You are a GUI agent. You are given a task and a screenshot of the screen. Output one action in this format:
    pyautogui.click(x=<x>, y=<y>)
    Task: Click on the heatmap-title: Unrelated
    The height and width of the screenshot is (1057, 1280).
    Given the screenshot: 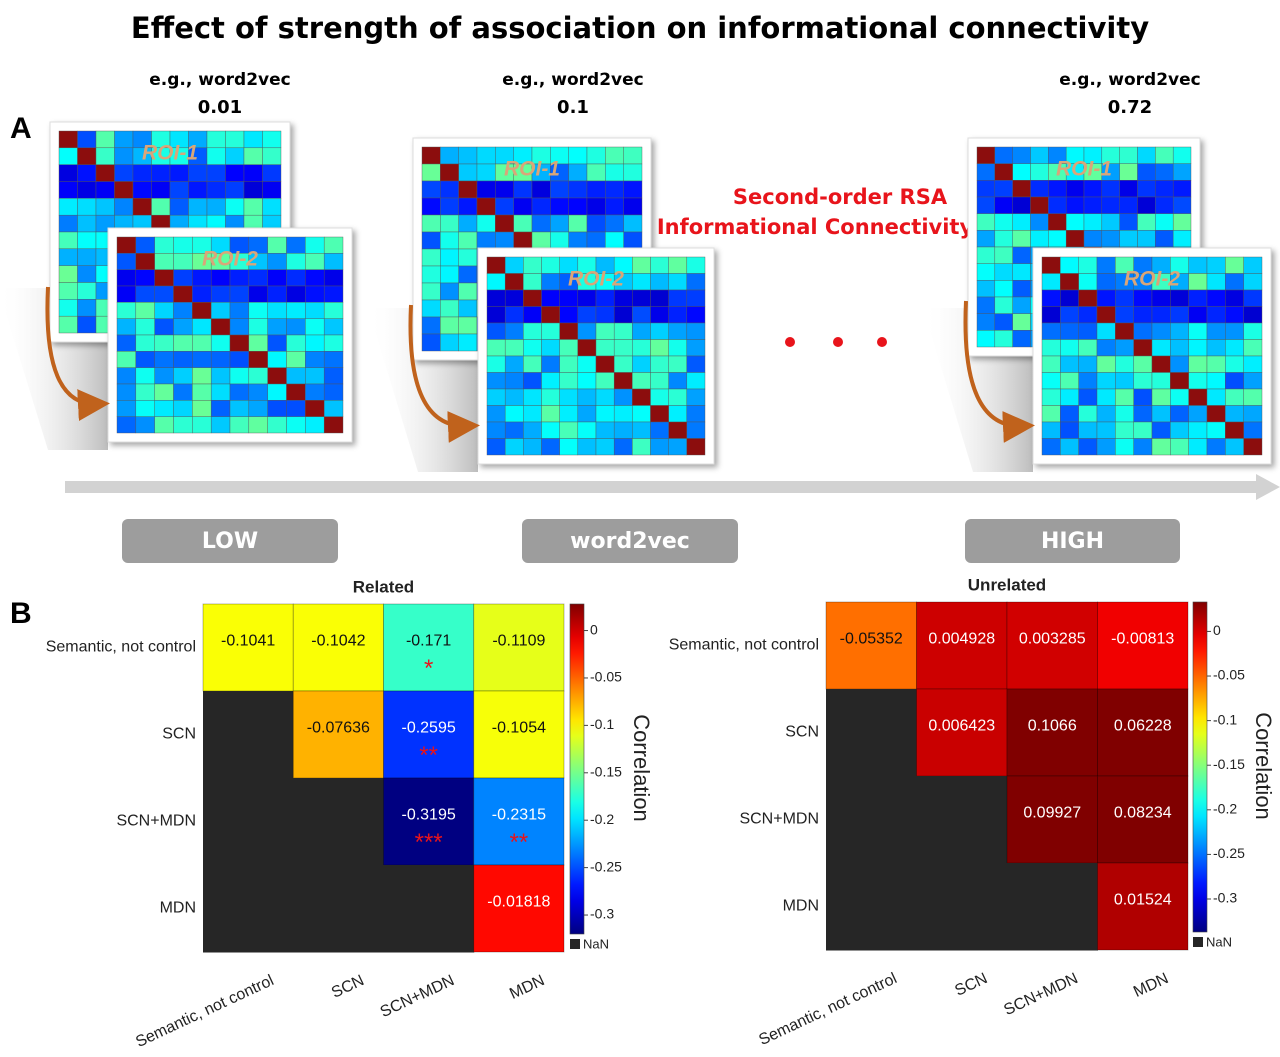 What is the action you would take?
    pyautogui.click(x=1007, y=584)
    